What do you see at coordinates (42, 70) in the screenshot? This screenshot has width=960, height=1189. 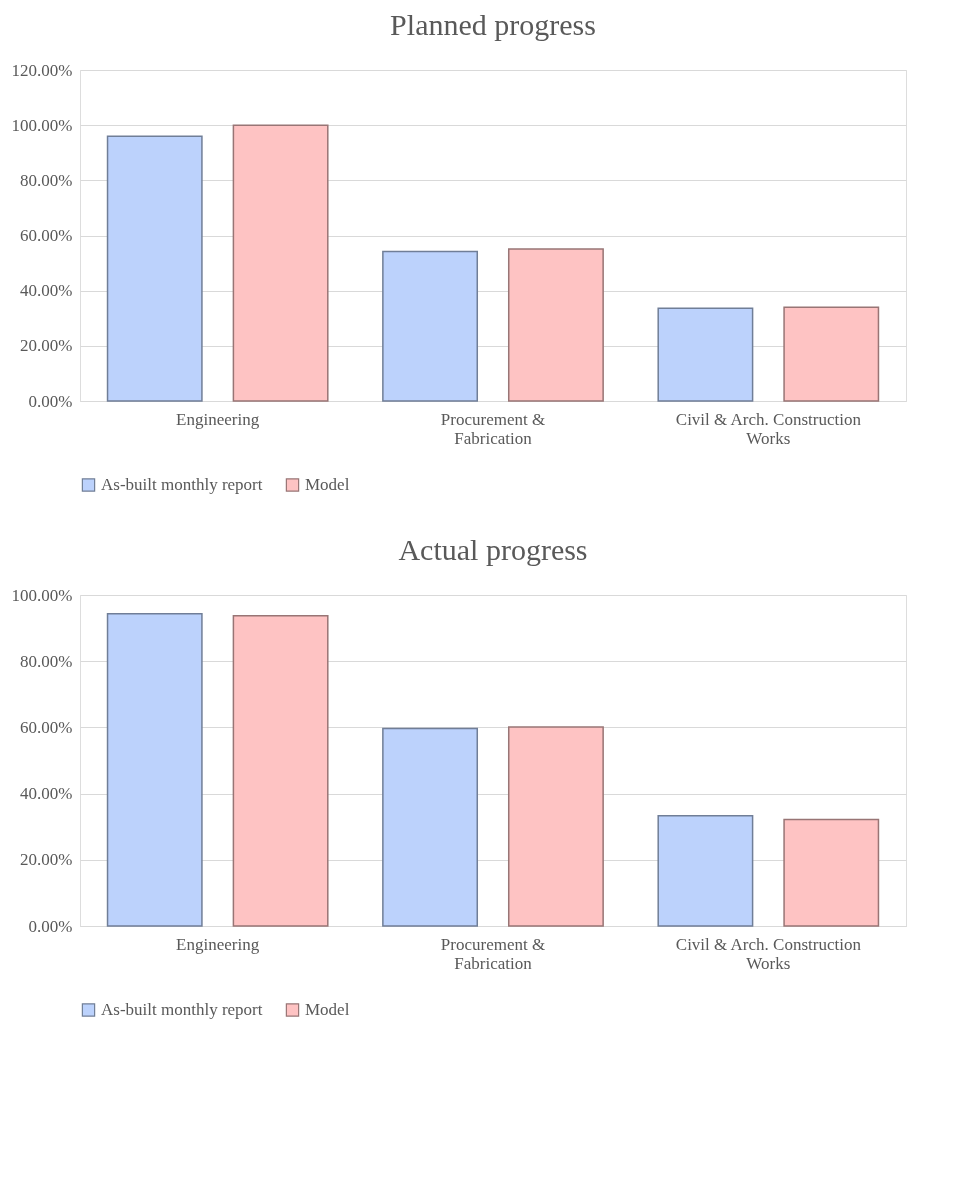 I see `y-tick-label: 120.00%` at bounding box center [42, 70].